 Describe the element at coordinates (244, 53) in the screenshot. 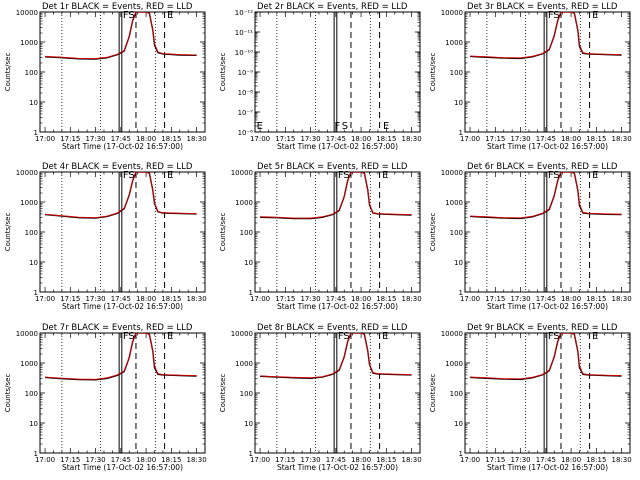

I see `y-tick-label: 10⁻¹⁰` at that location.